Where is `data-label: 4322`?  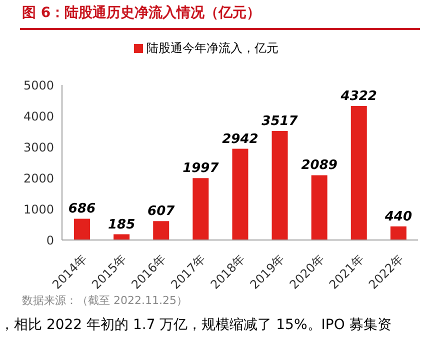
data-label: 4322 is located at coordinates (358, 96).